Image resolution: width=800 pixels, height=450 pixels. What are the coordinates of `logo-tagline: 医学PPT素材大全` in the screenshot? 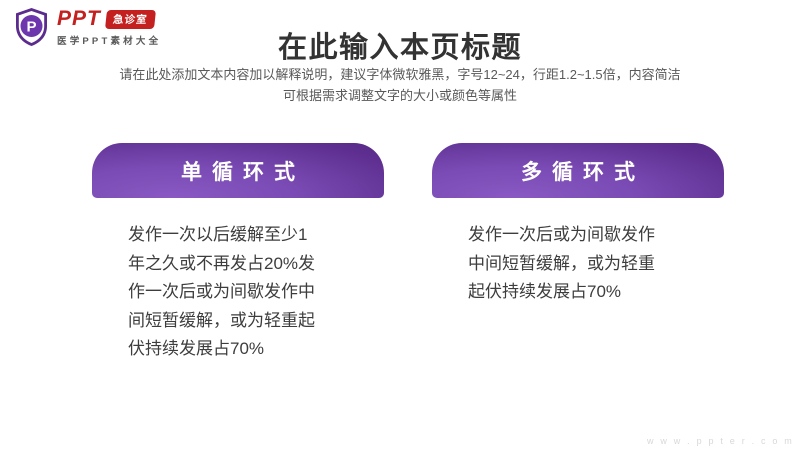 It's located at (109, 41).